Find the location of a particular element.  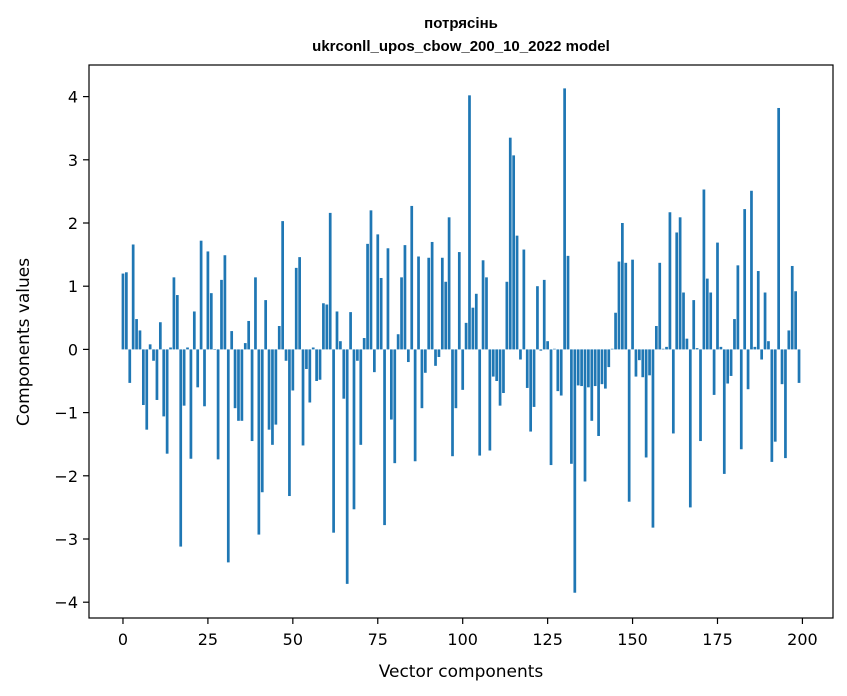

x-tick-label: 75 is located at coordinates (378, 639).